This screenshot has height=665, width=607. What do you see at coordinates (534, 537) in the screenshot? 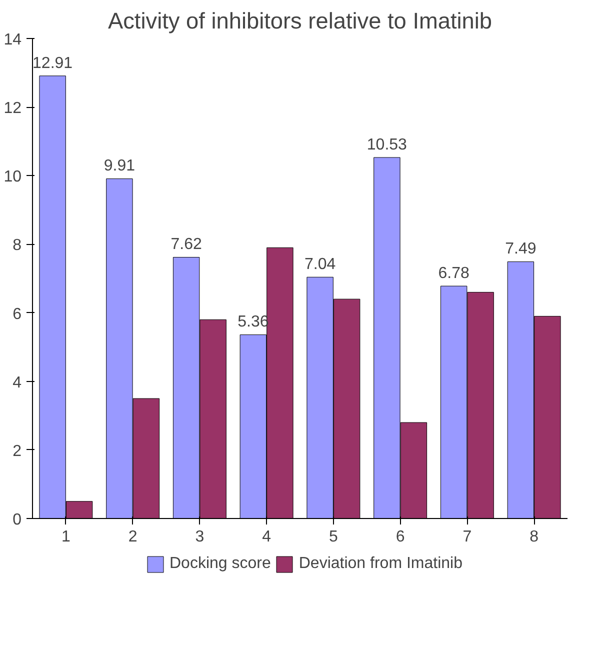
I see `x-tick-label: 8` at bounding box center [534, 537].